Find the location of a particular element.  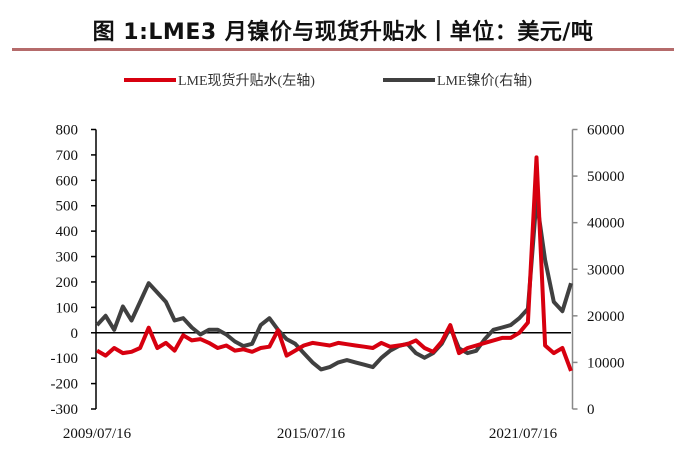

right-tick-label: 30000 is located at coordinates (606, 270).